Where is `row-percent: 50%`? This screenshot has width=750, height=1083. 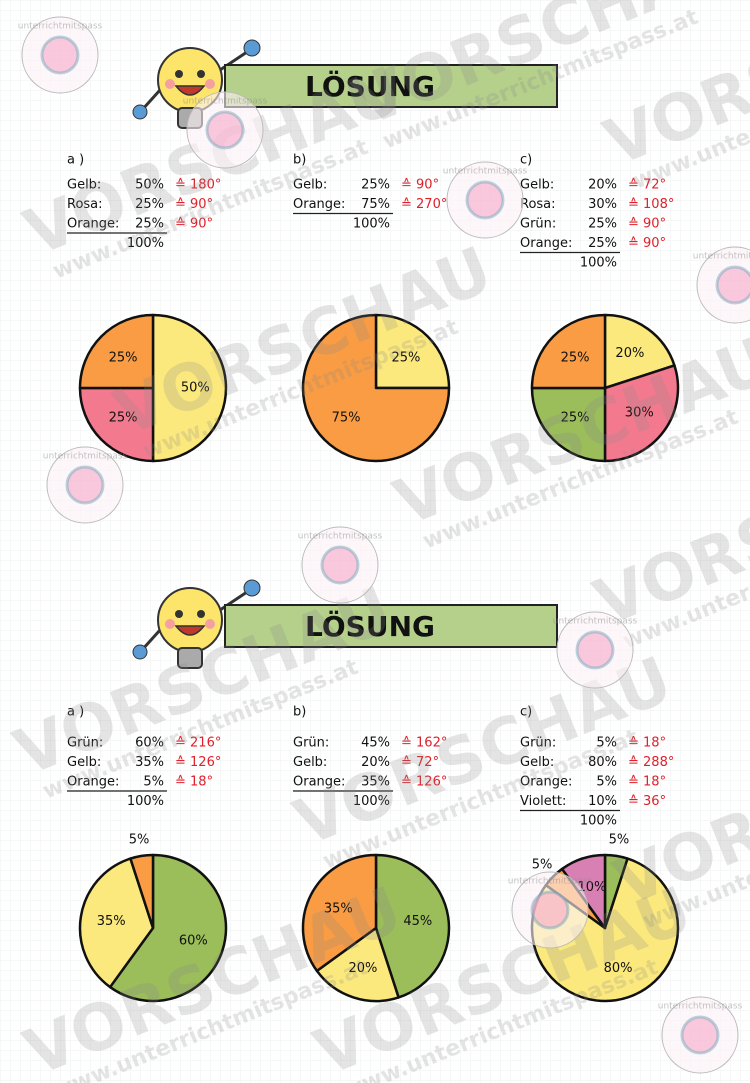
row-percent: 50% is located at coordinates (149, 185).